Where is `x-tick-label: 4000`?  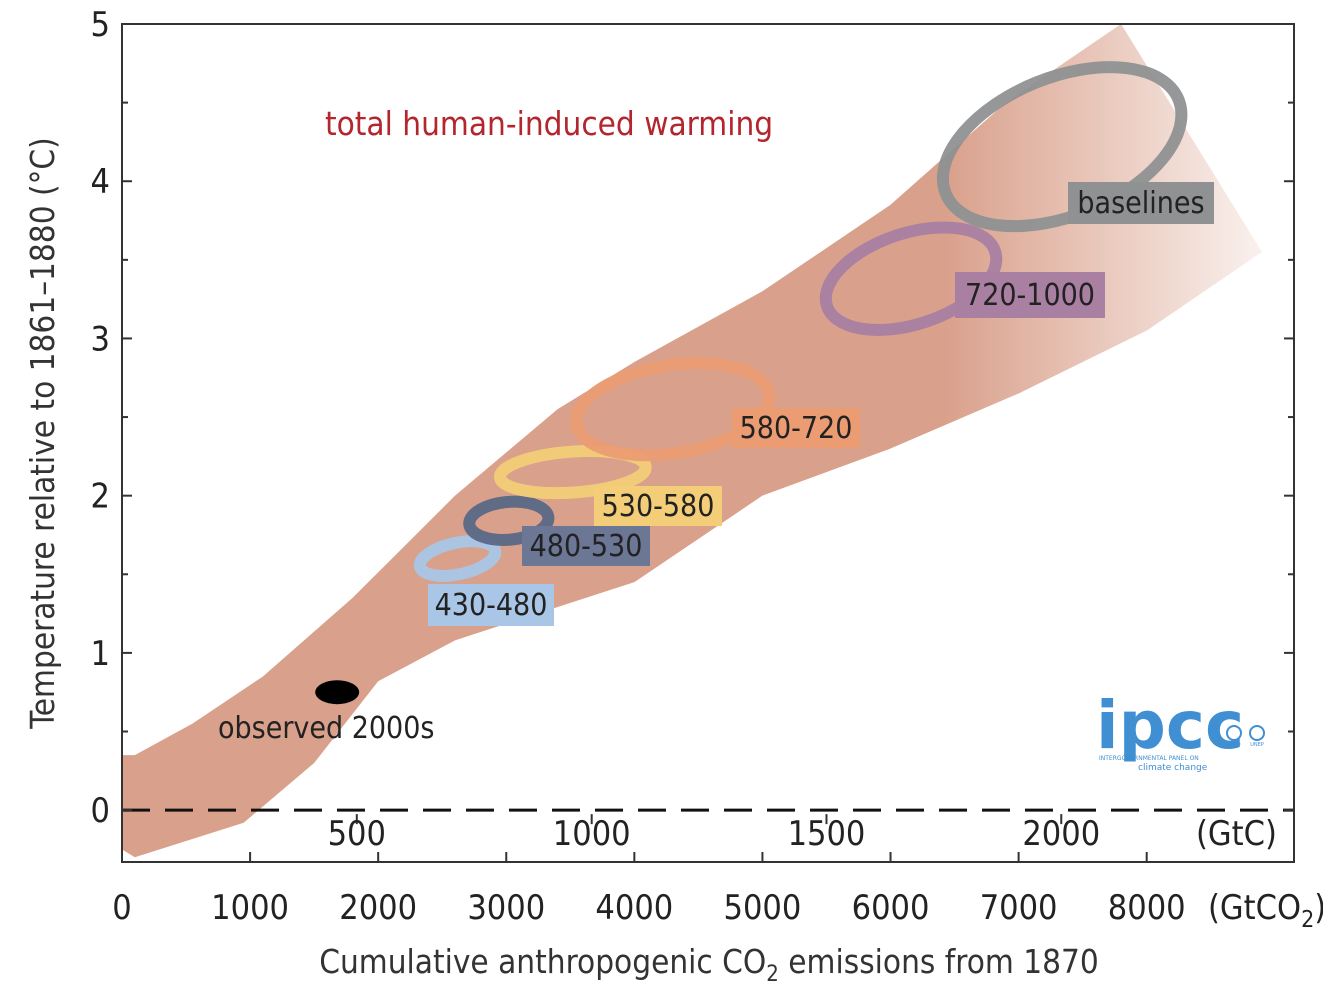
x-tick-label: 4000 is located at coordinates (634, 908).